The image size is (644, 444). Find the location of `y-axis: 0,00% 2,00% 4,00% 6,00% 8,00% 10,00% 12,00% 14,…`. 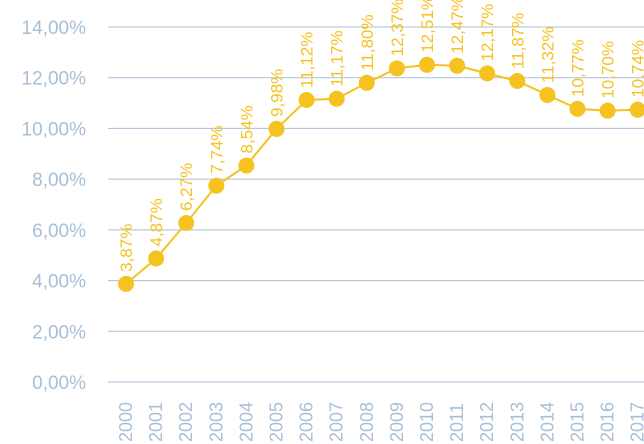

y-axis: 0,00% 2,00% 4,00% 6,00% 8,00% 10,00% 12,00% 14,… is located at coordinates (54, 206).